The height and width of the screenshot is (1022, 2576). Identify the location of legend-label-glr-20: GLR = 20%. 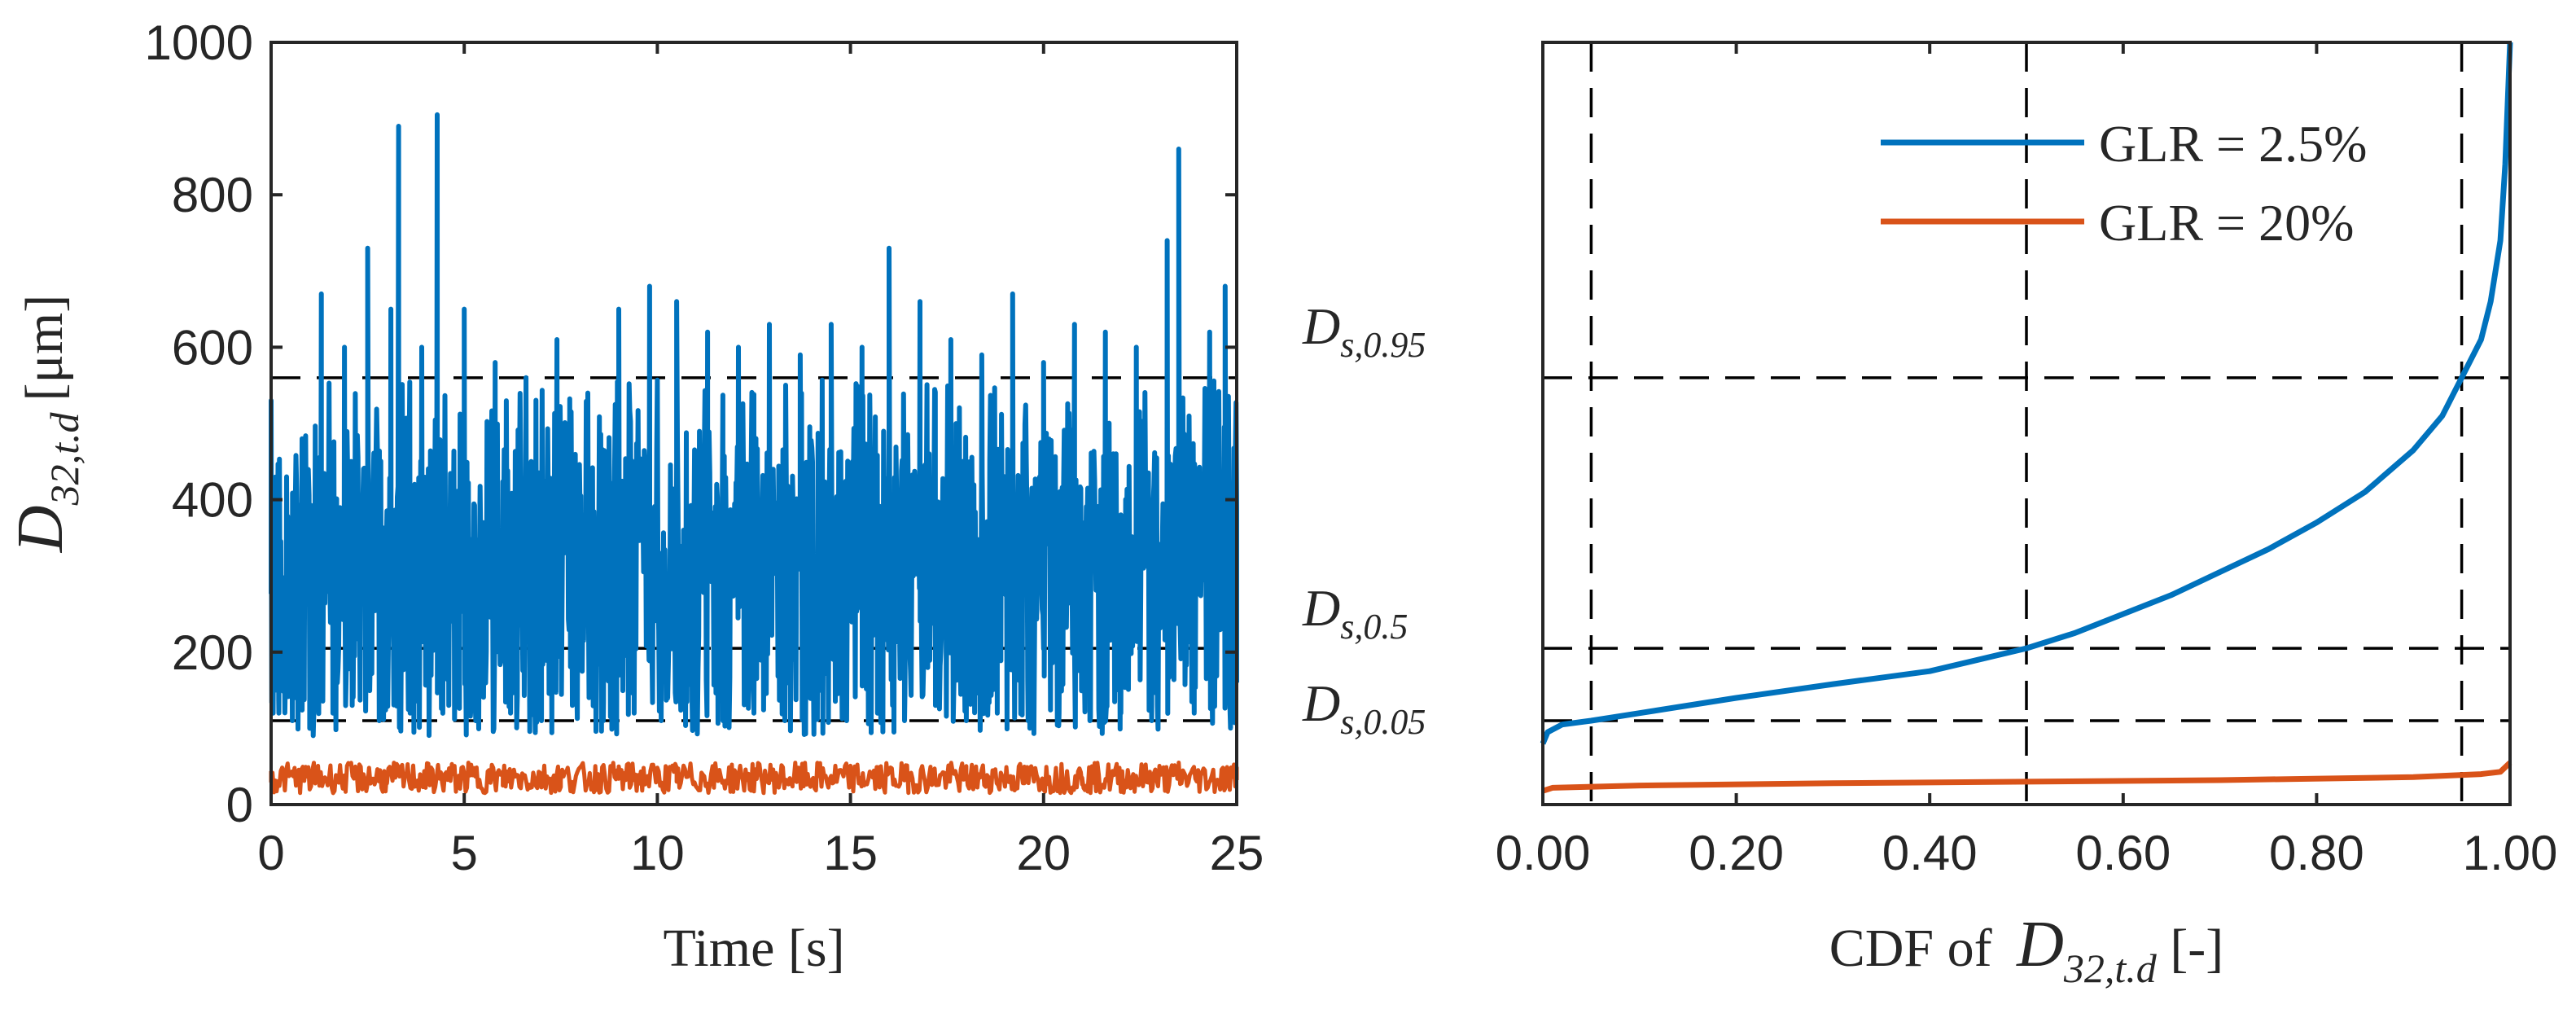
(2226, 223).